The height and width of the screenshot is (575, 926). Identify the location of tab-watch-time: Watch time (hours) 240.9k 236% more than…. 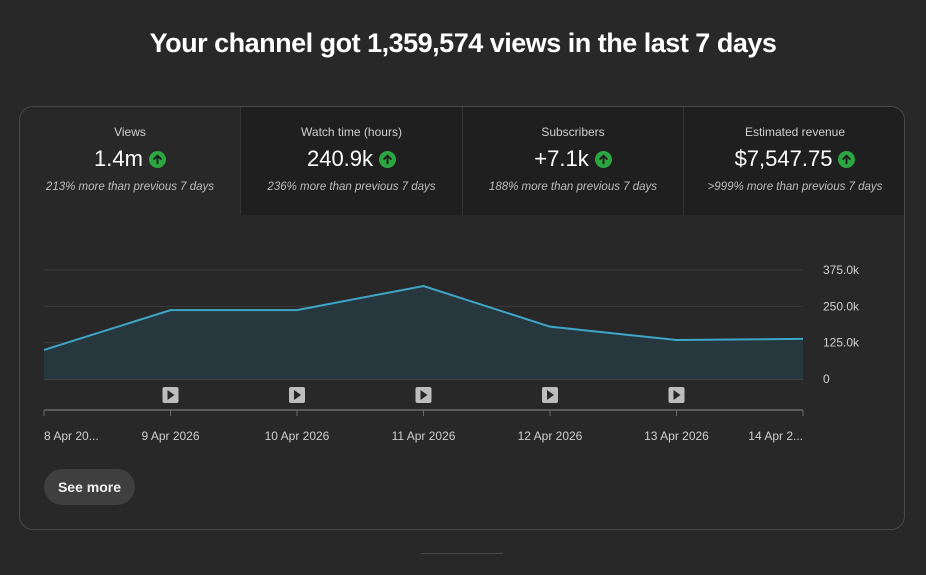
(351, 161).